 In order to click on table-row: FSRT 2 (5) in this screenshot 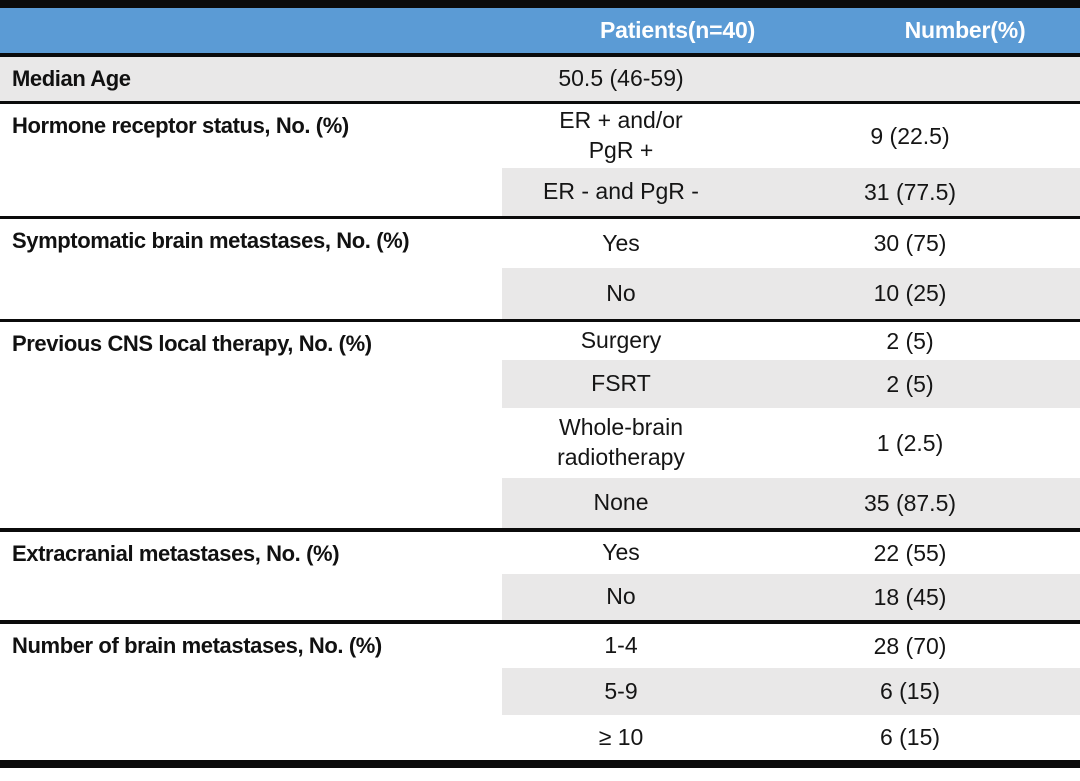, I will do `click(791, 384)`.